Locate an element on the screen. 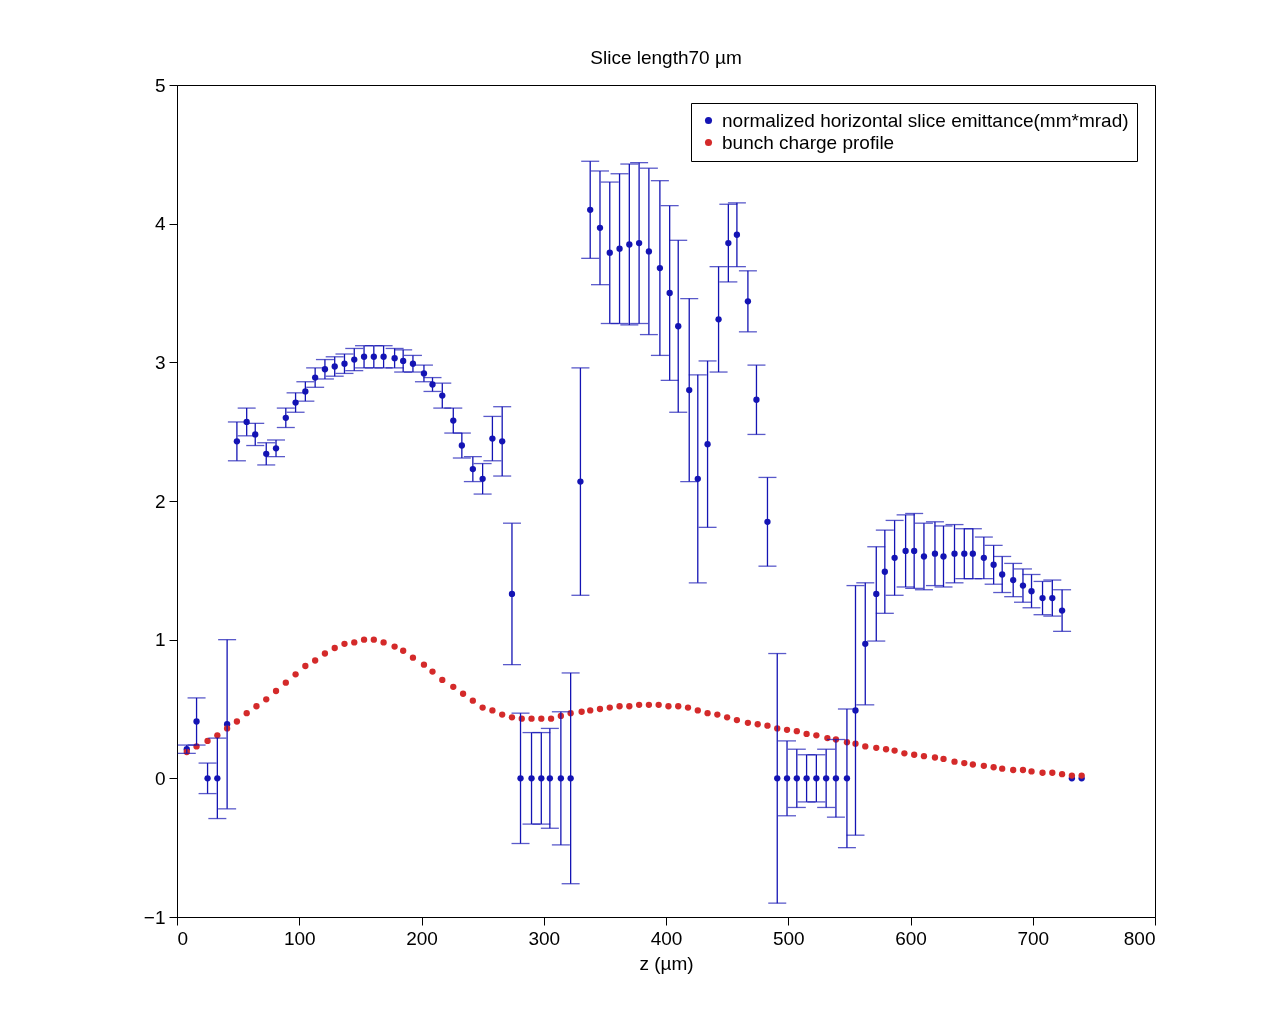 Image resolution: width=1278 pixels, height=1025 pixels. x-tick-label: 400 is located at coordinates (666, 938).